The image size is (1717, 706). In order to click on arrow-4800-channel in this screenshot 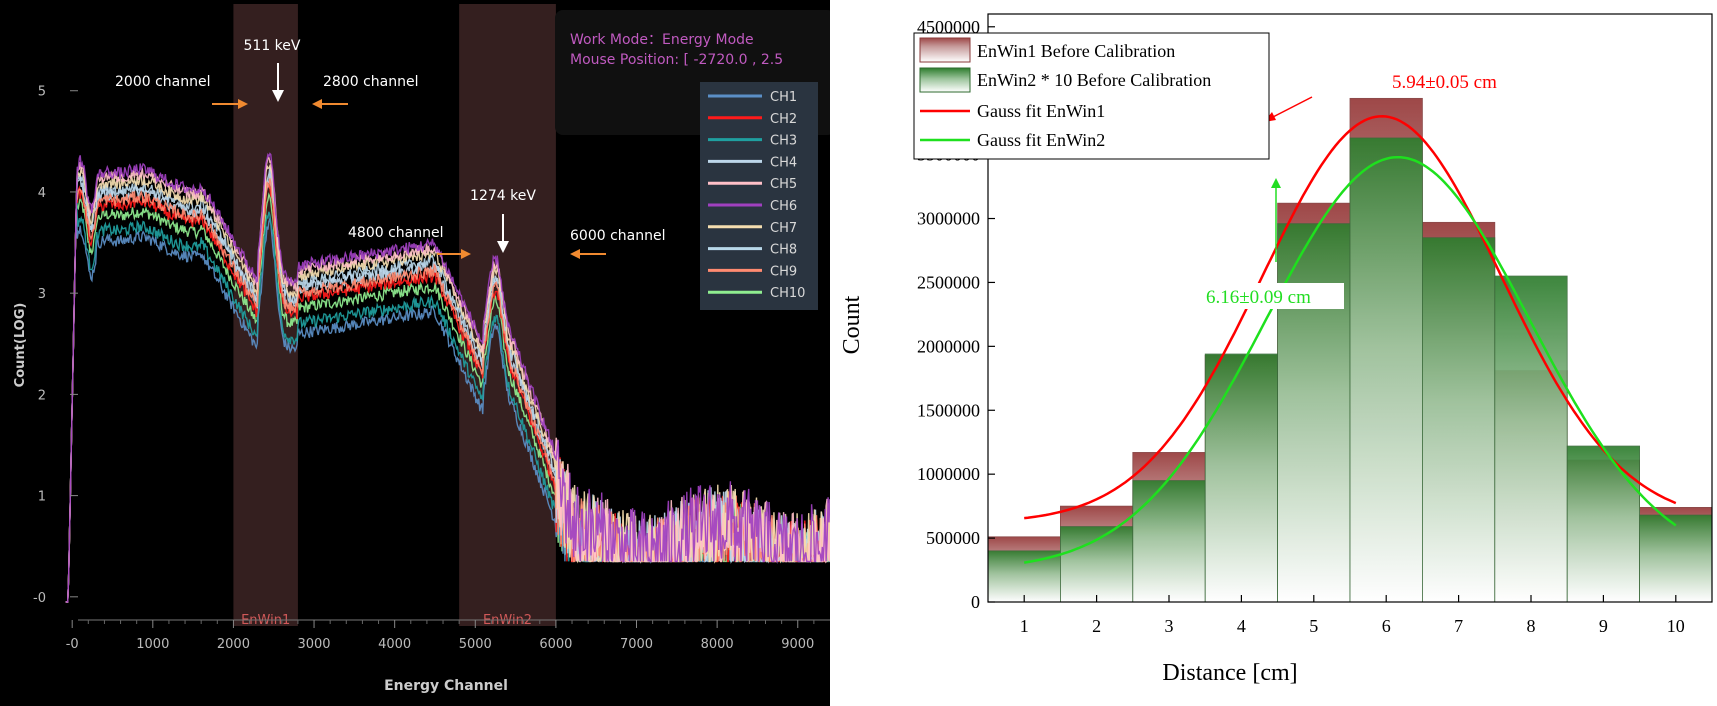, I will do `click(454, 254)`.